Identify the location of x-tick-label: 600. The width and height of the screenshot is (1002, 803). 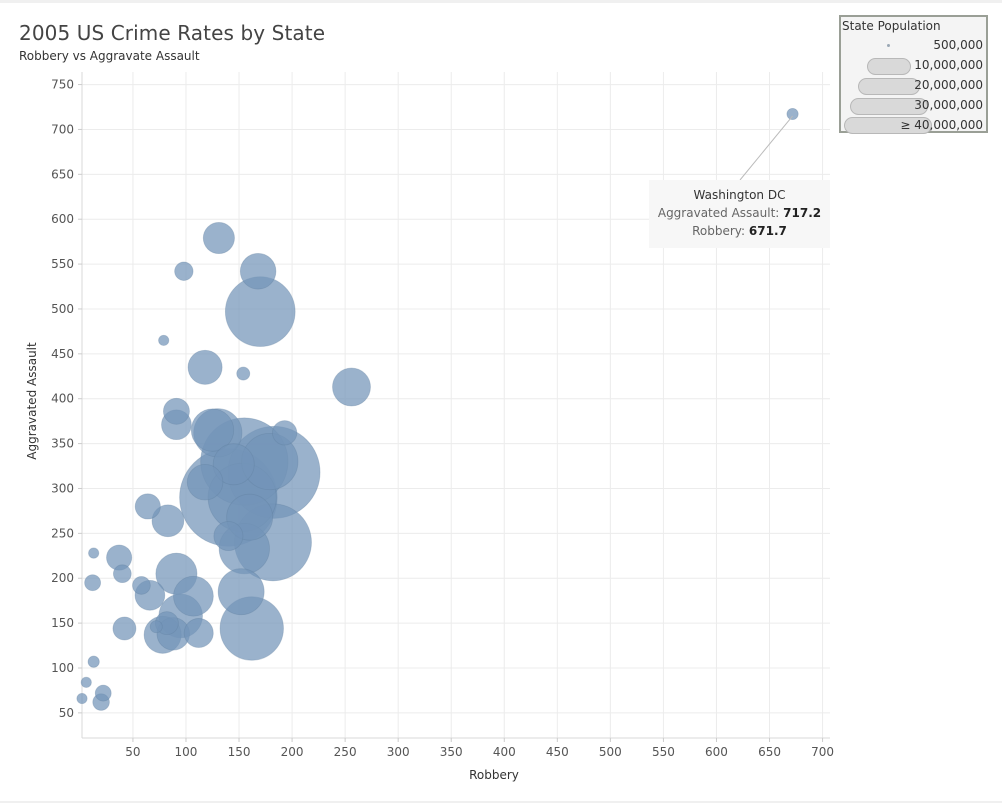
(716, 752).